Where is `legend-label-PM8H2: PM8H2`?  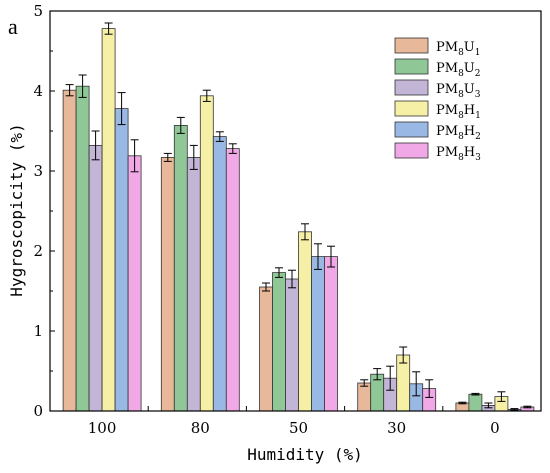 legend-label-PM8H2: PM8H2 is located at coordinates (458, 133).